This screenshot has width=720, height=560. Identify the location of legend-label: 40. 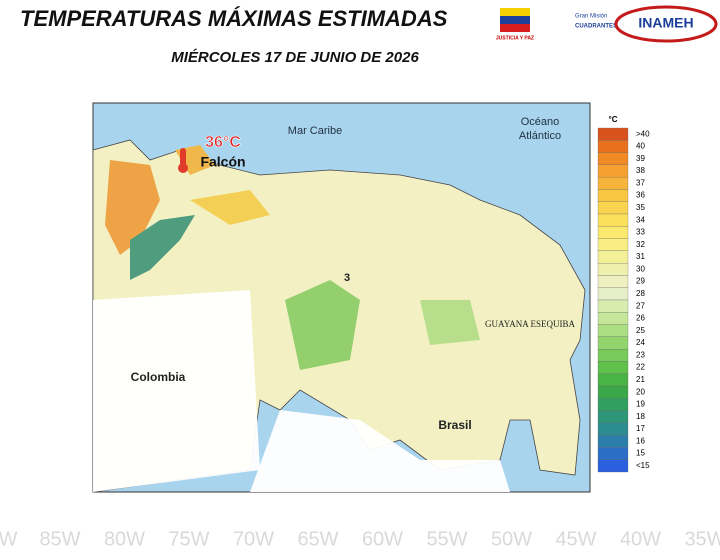
(640, 146).